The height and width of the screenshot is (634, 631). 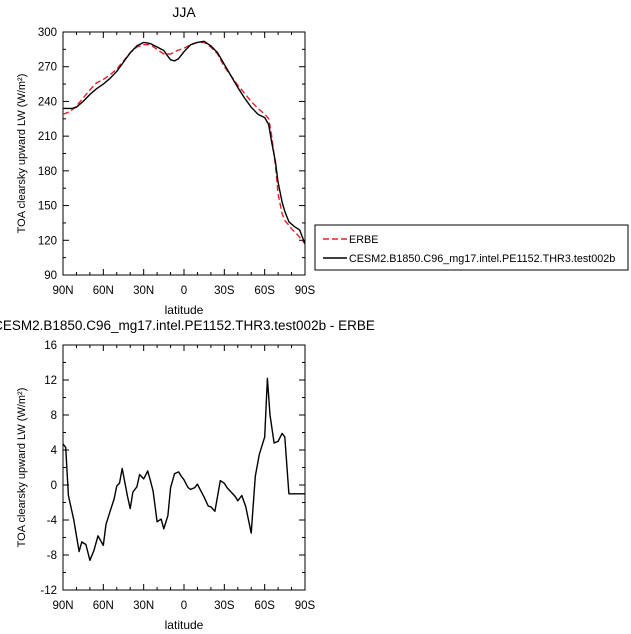 What do you see at coordinates (47, 33) in the screenshot?
I see `y-tick-label: 300` at bounding box center [47, 33].